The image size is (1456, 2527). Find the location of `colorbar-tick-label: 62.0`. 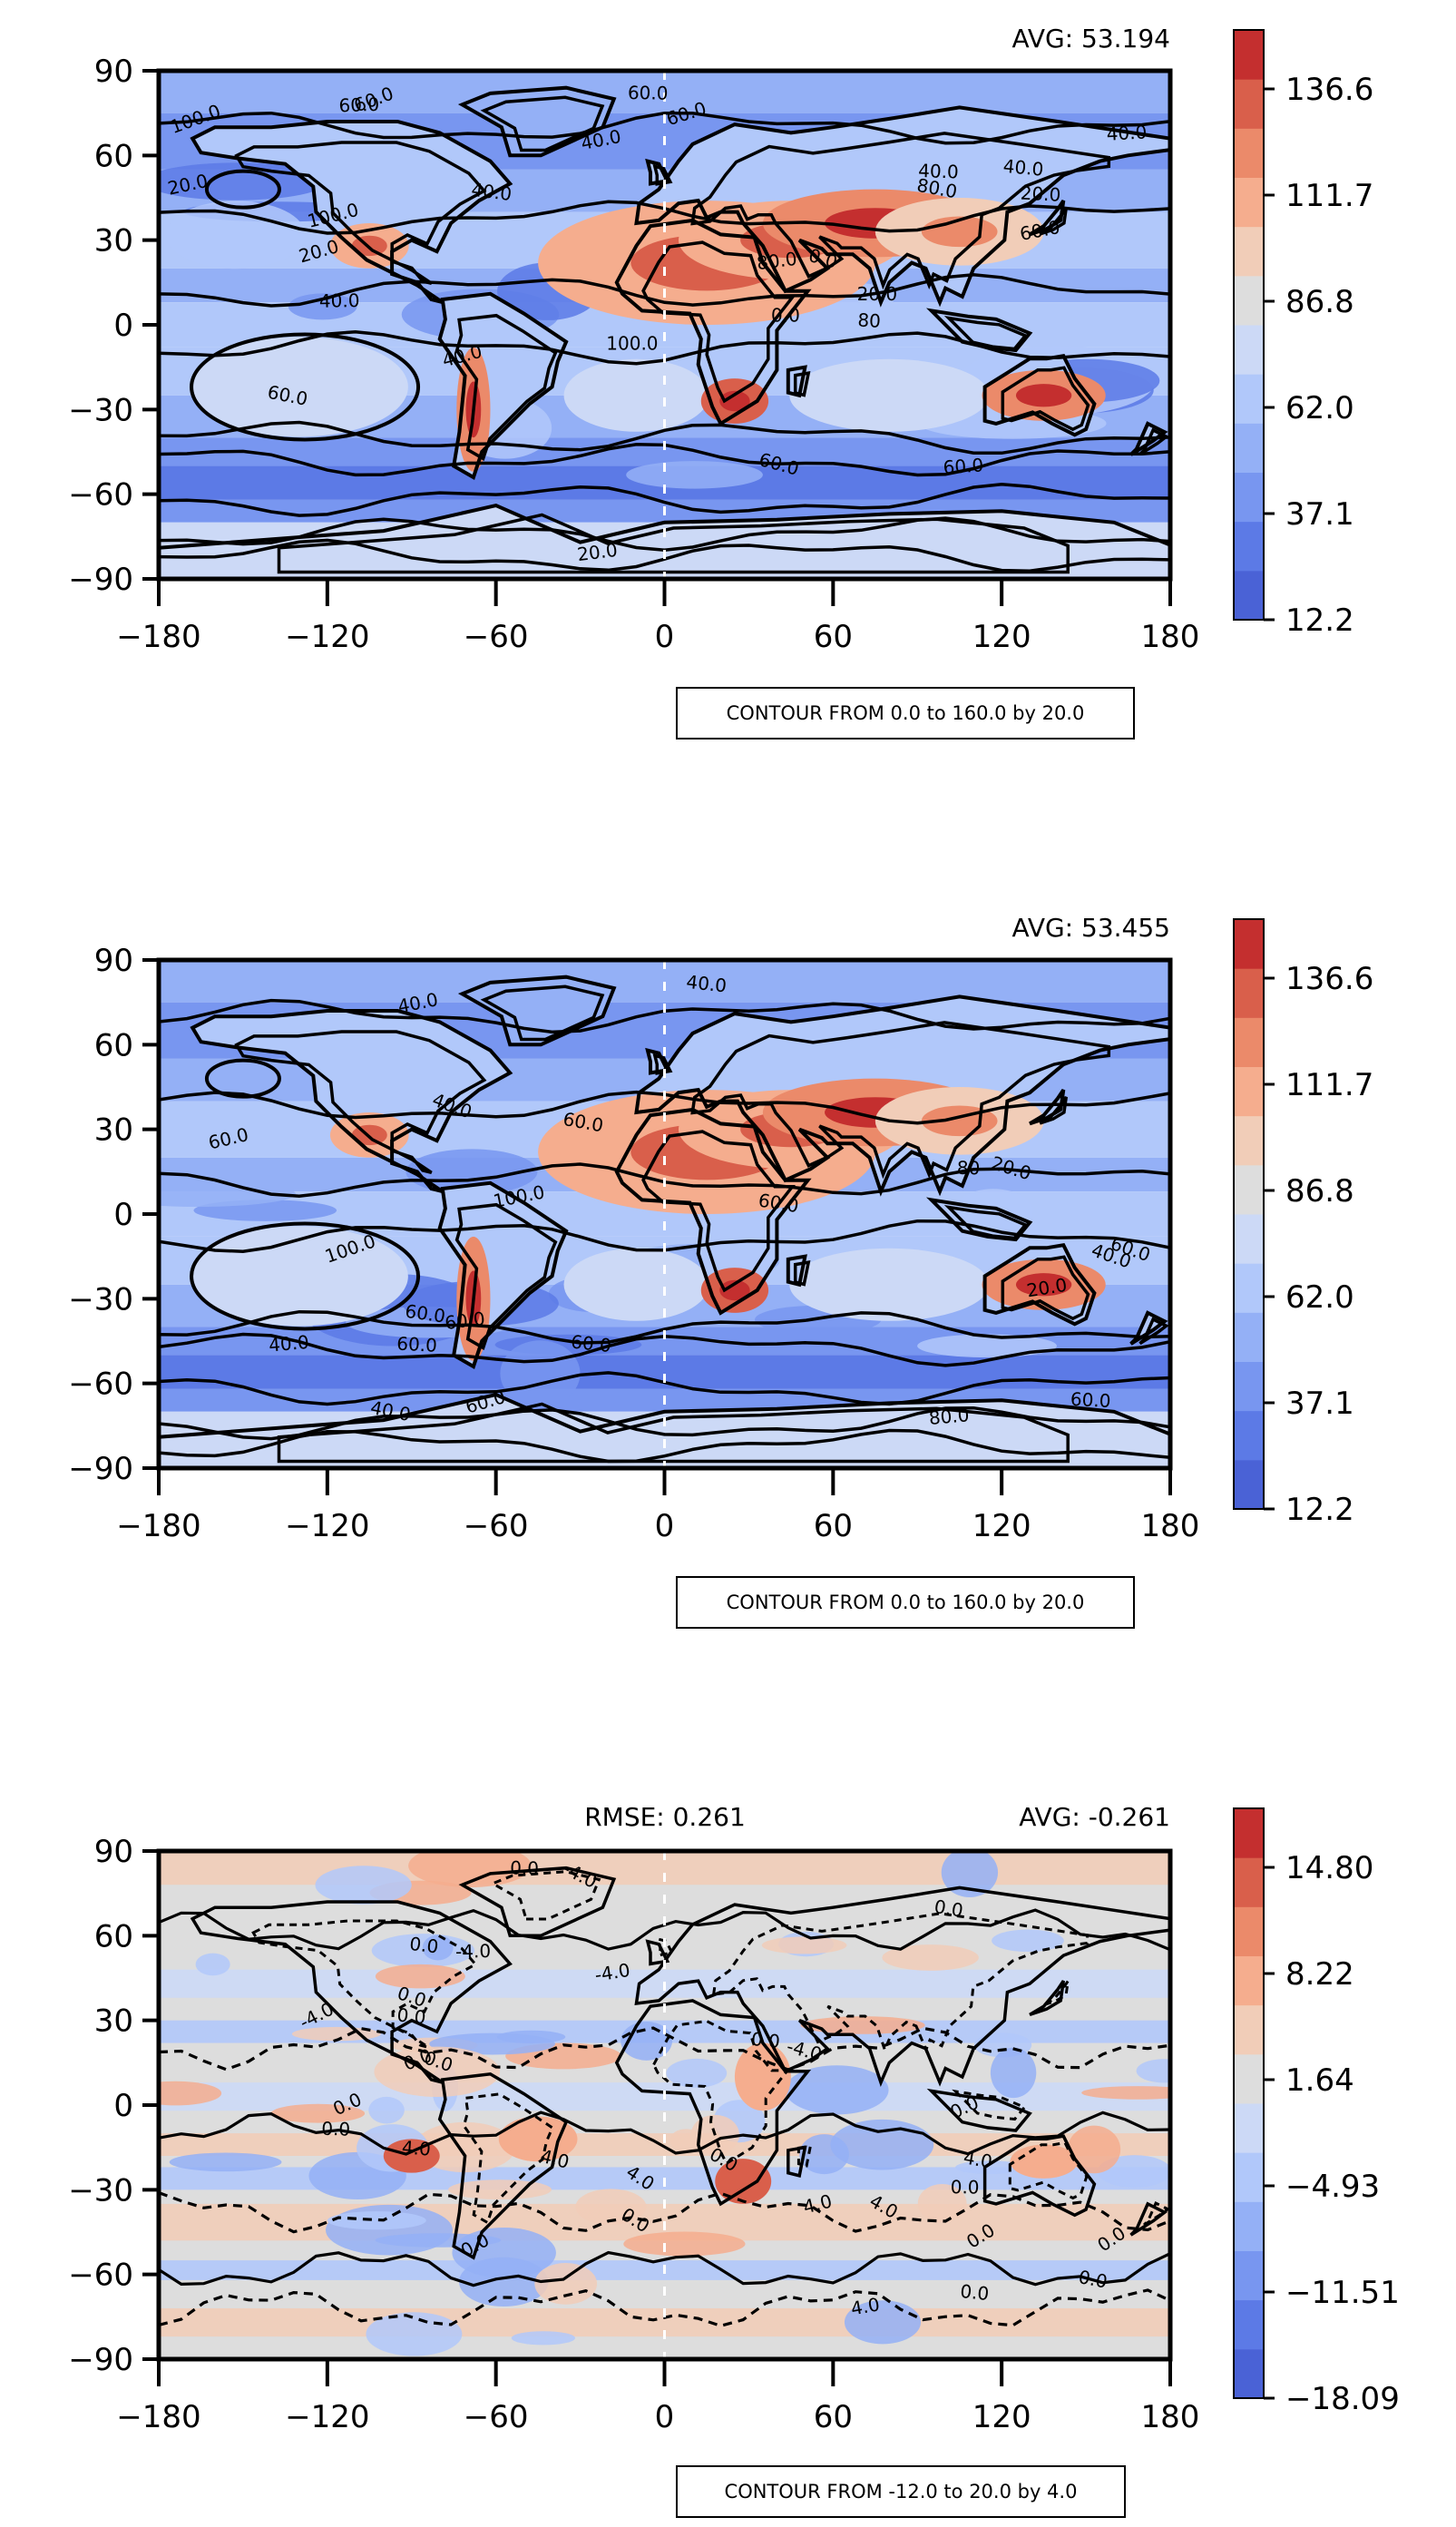

colorbar-tick-label: 62.0 is located at coordinates (1319, 408).